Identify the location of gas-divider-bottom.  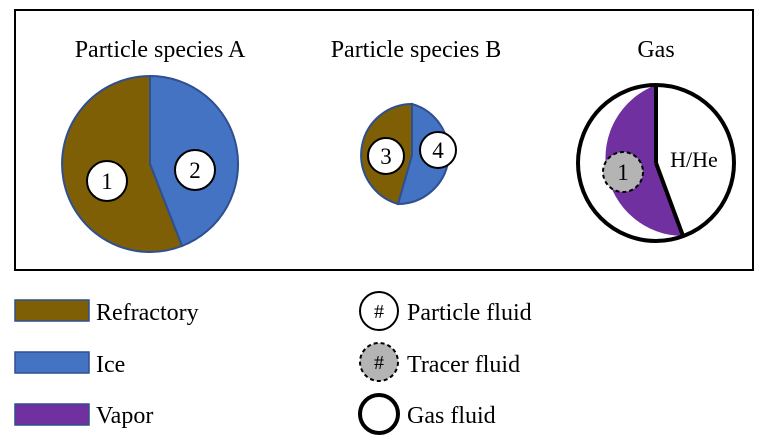
(669, 199).